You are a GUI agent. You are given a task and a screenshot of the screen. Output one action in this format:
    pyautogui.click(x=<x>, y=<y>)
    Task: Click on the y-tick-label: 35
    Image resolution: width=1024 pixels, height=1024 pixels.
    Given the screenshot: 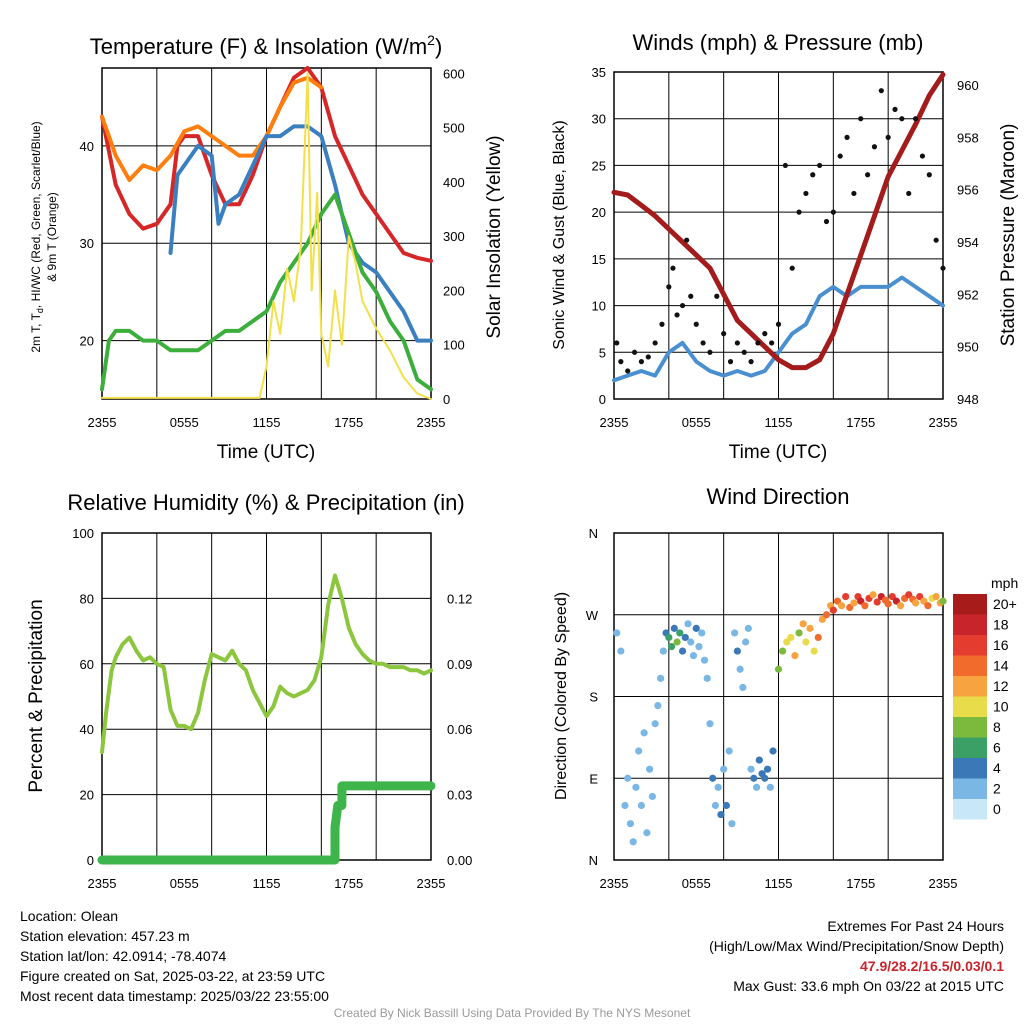 What is the action you would take?
    pyautogui.click(x=599, y=72)
    